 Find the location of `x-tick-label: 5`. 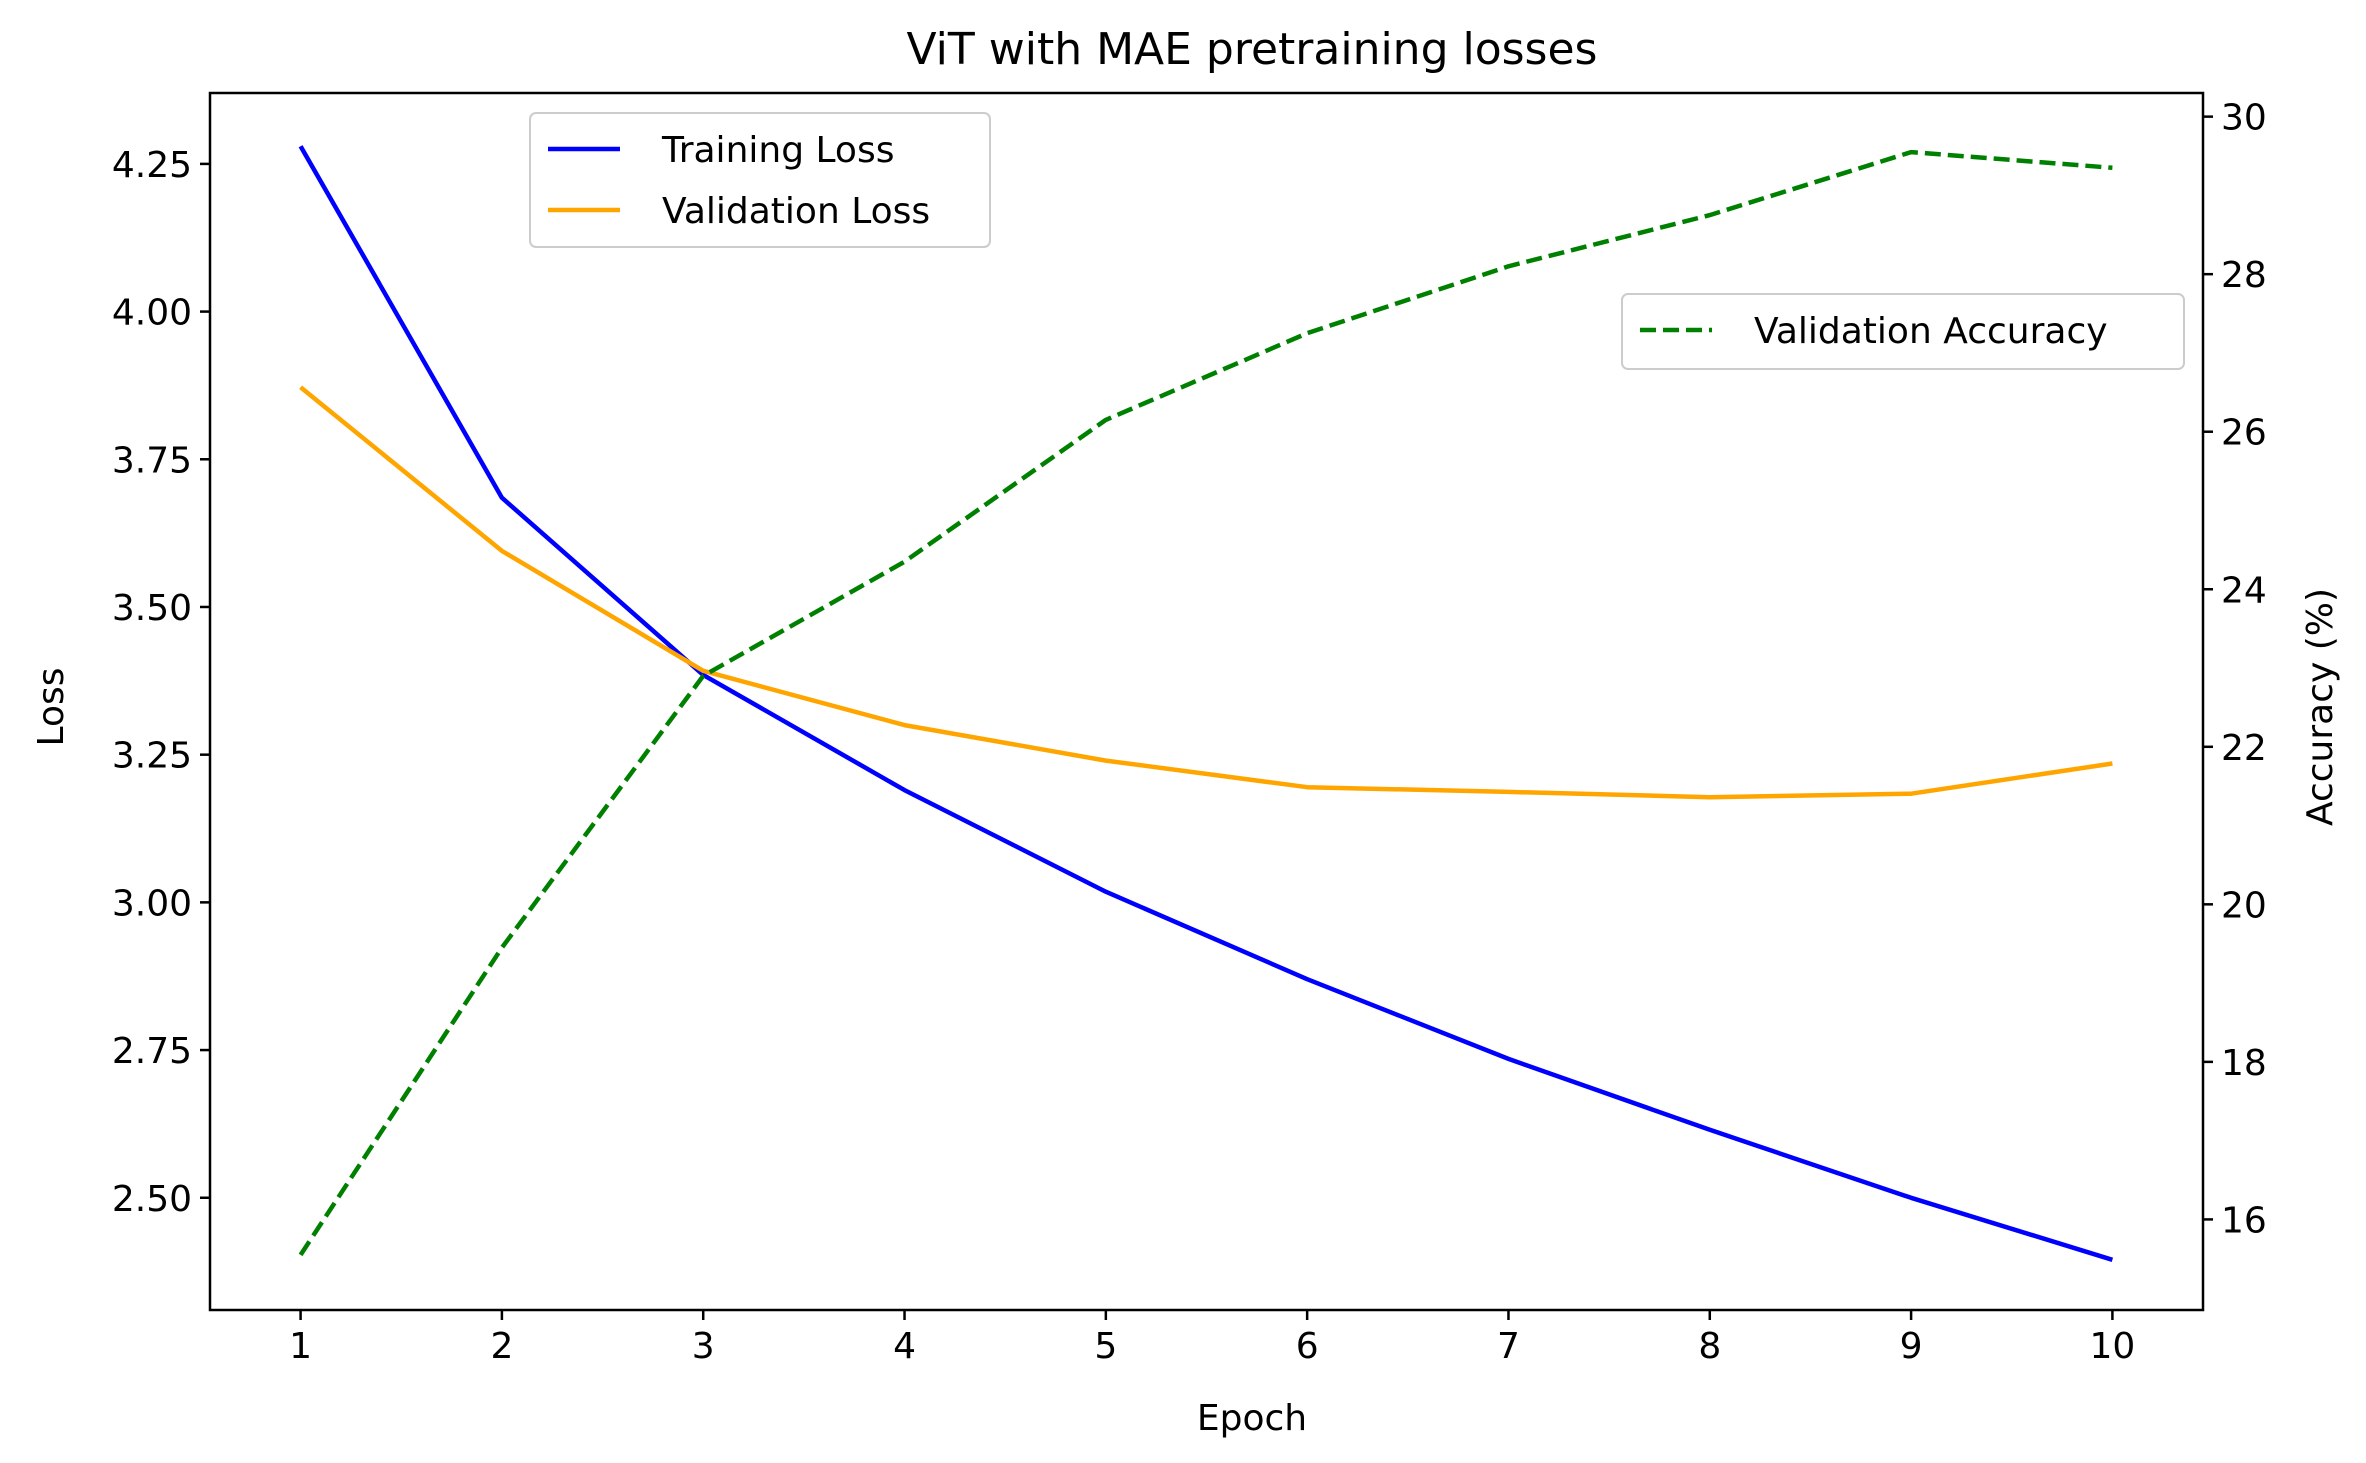

x-tick-label: 5 is located at coordinates (1105, 1346).